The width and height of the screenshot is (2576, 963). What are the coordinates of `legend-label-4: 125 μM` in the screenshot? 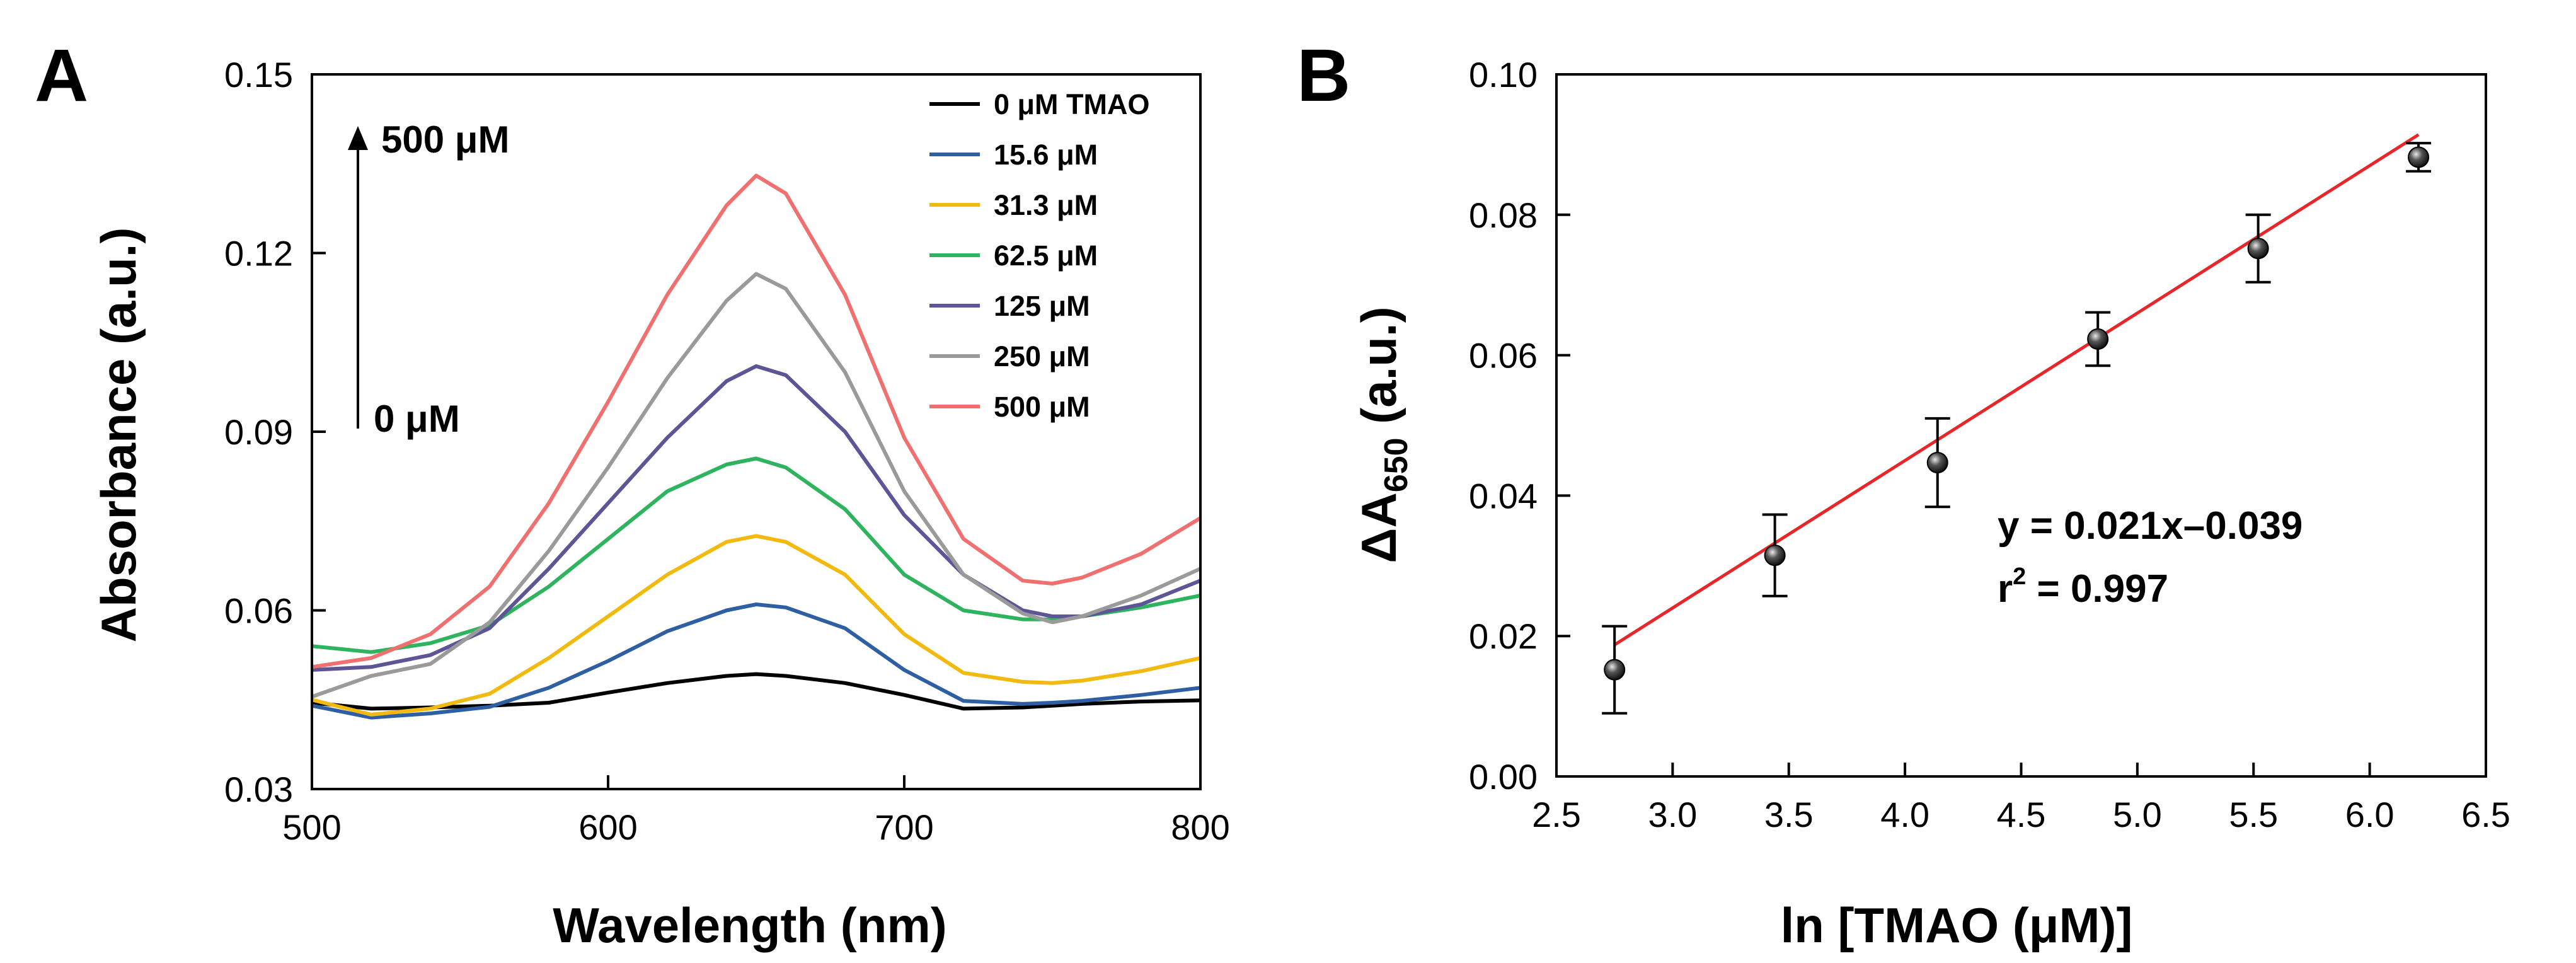 It's located at (1042, 306).